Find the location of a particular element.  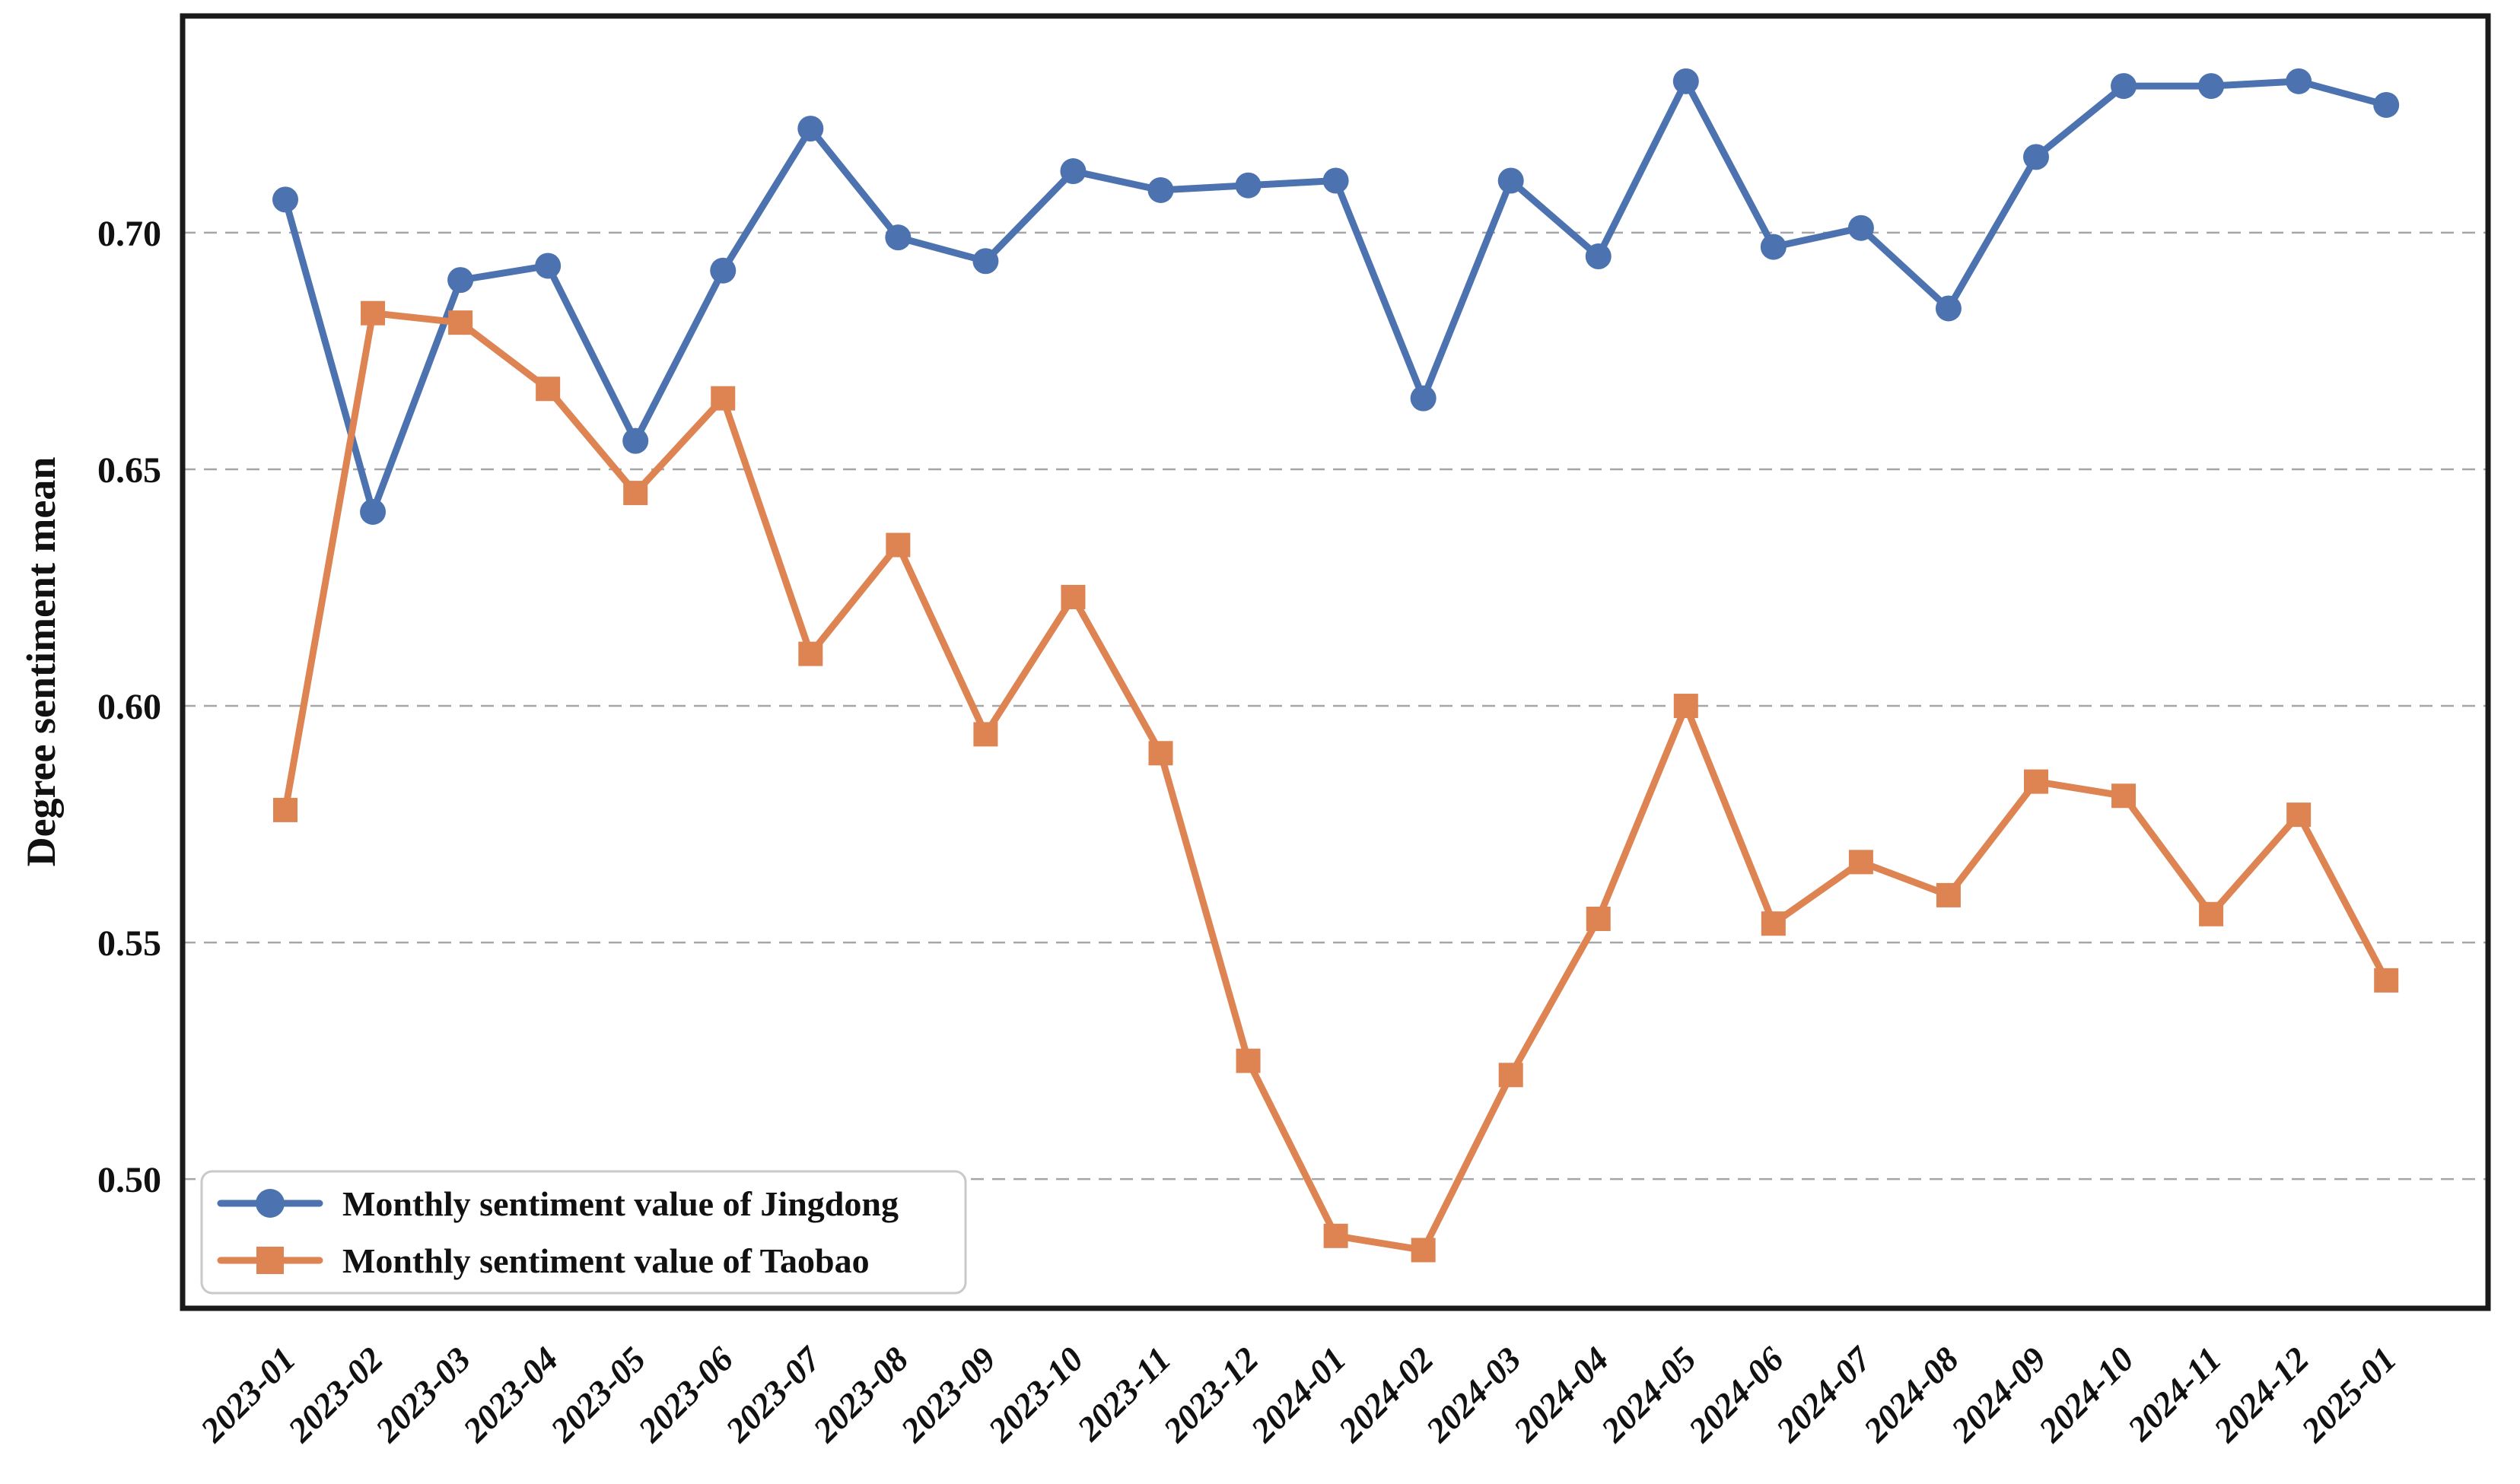

legend-item-jingdong: Monthly sentiment value of Jingdong is located at coordinates (558, 1203).